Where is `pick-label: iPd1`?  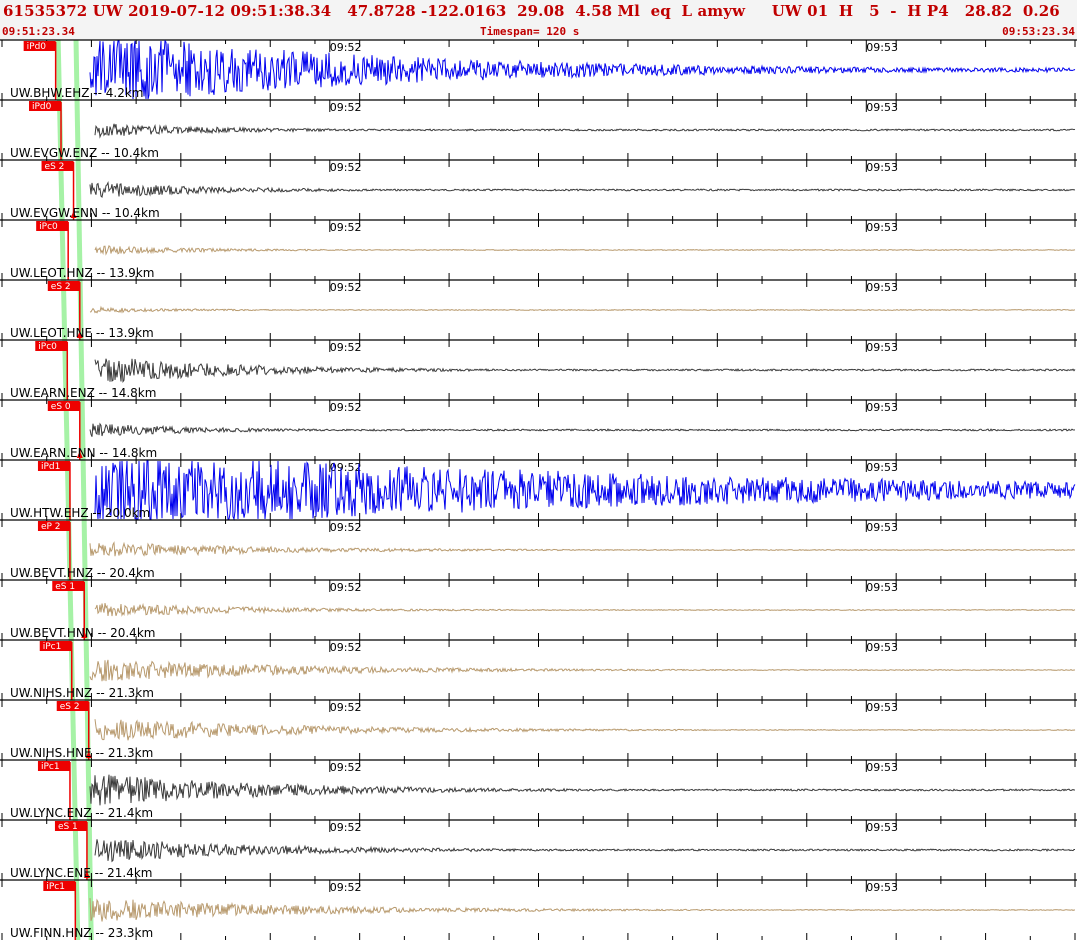 pick-label: iPd1 is located at coordinates (50, 467).